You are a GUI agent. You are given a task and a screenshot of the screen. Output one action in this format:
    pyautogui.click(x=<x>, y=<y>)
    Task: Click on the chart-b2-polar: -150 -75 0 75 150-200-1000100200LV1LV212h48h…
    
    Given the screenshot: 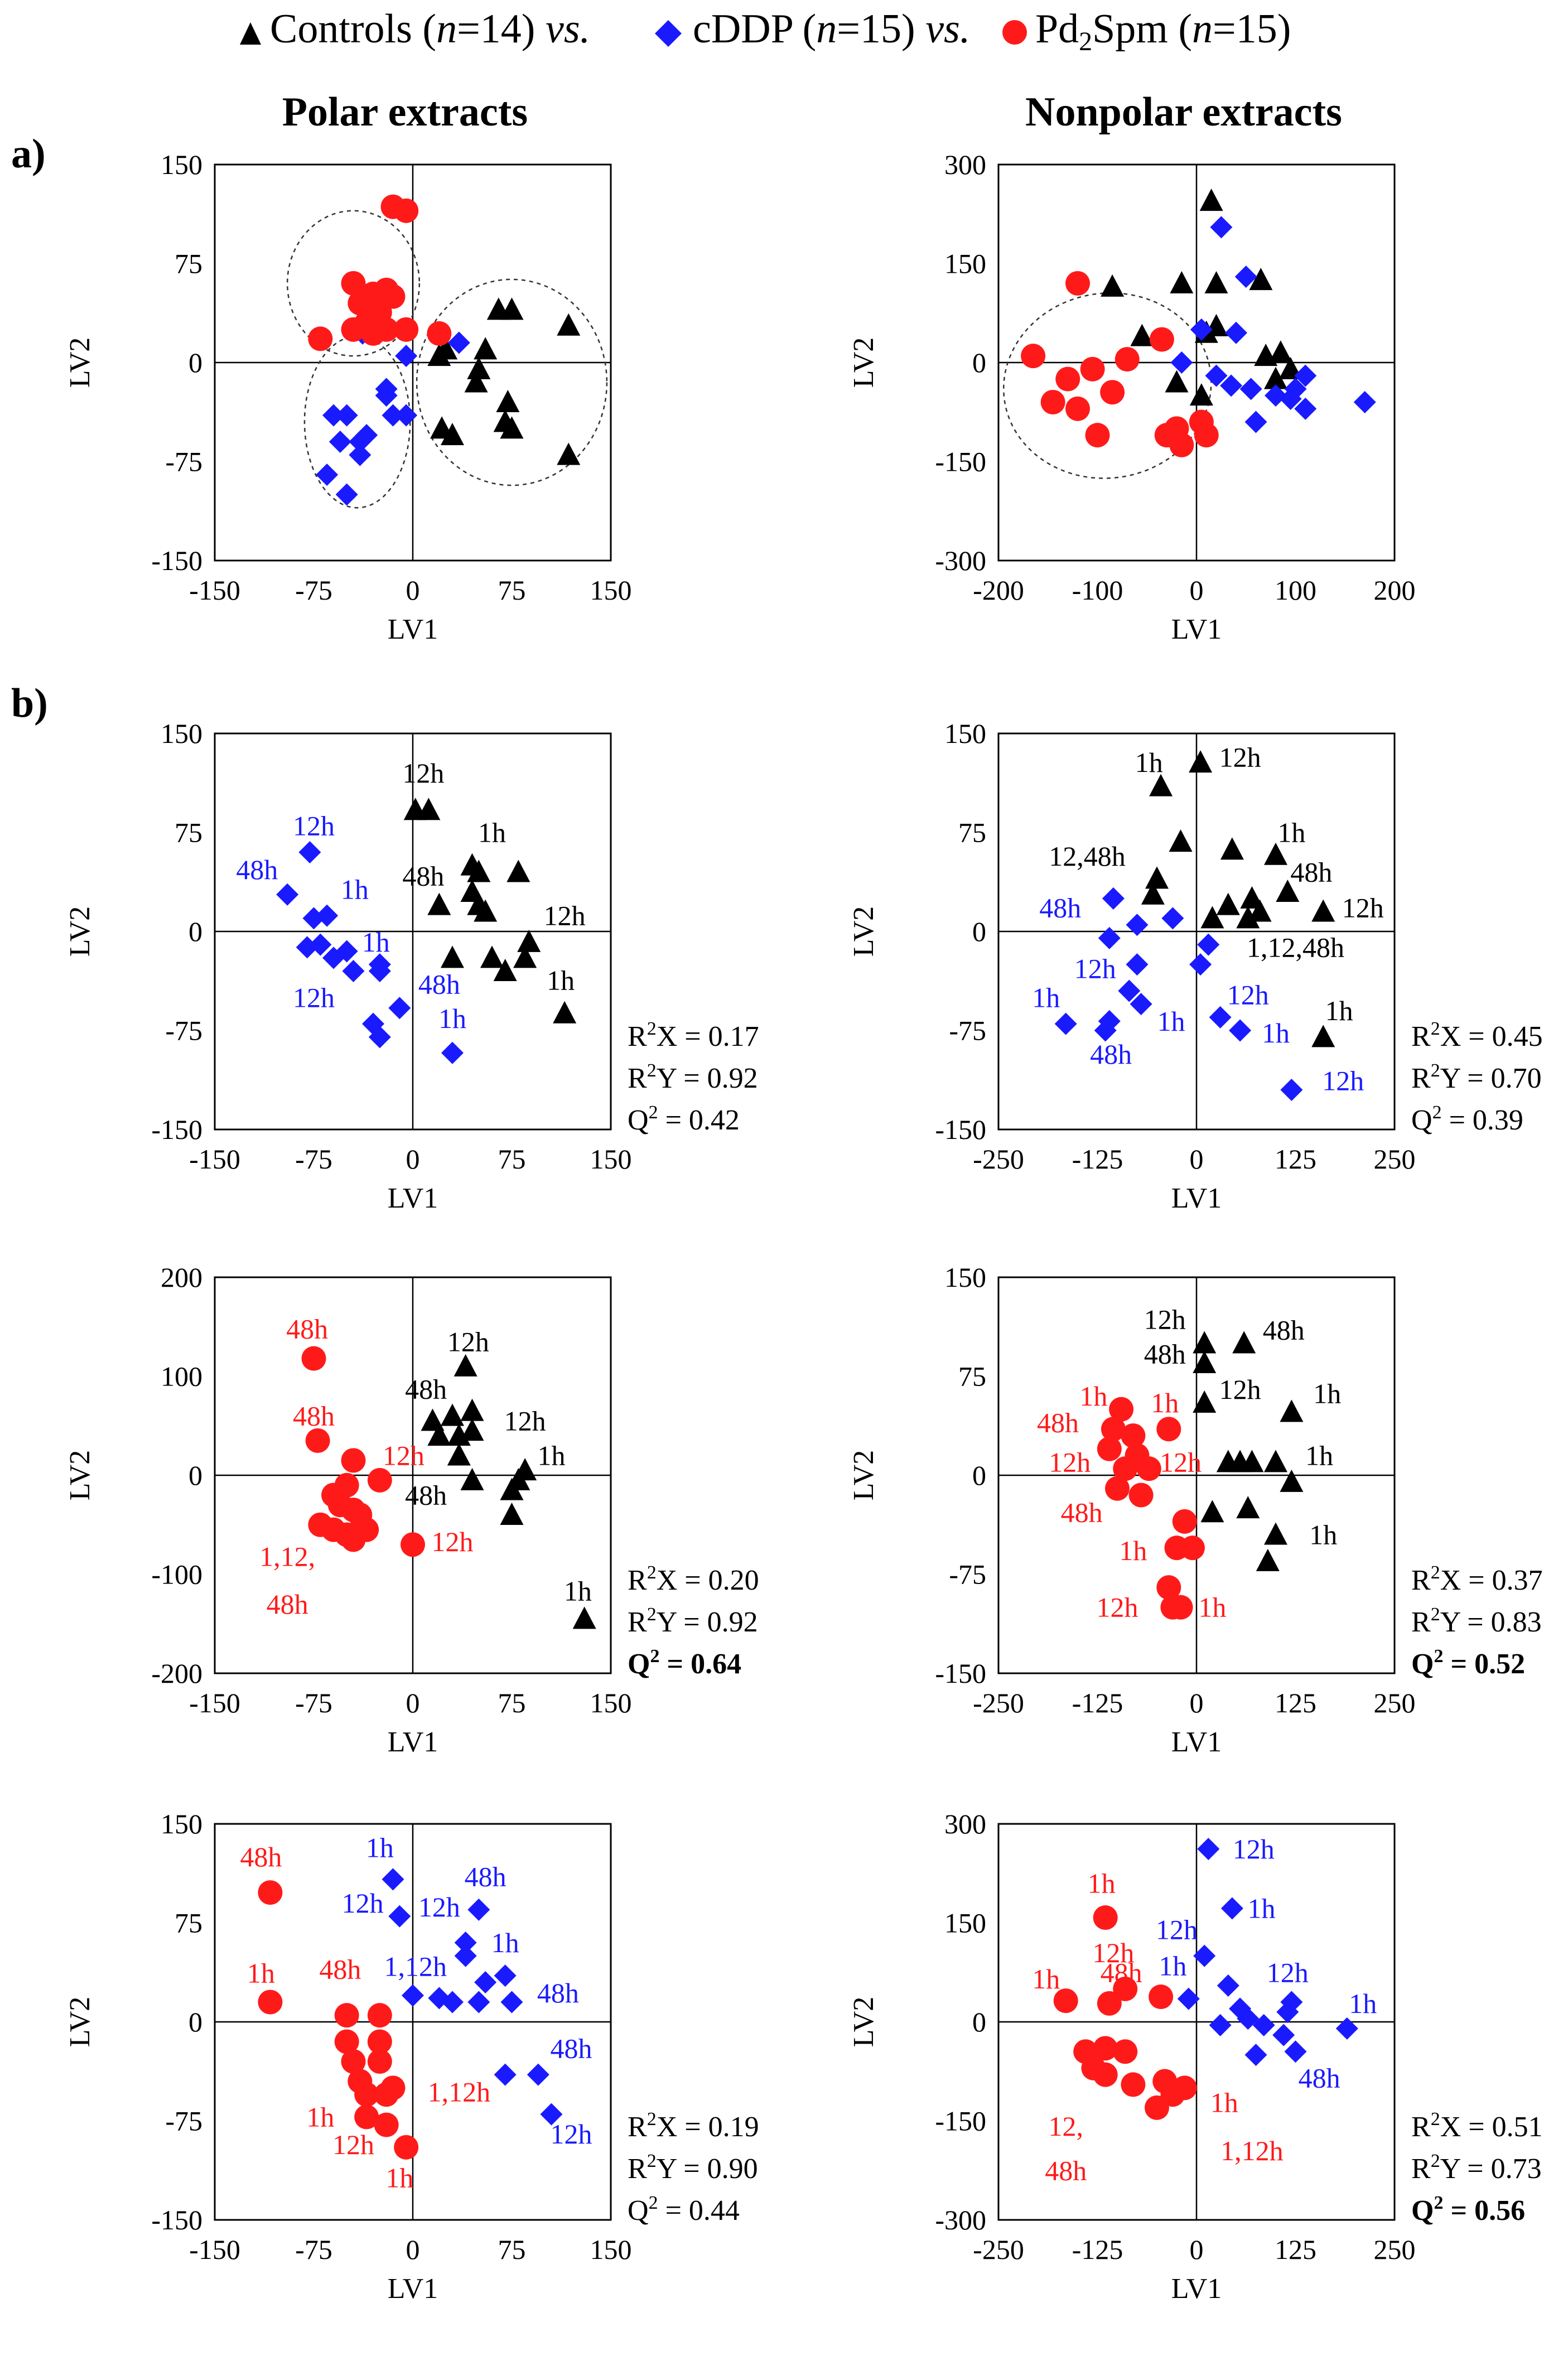 What is the action you would take?
    pyautogui.click(x=412, y=1510)
    